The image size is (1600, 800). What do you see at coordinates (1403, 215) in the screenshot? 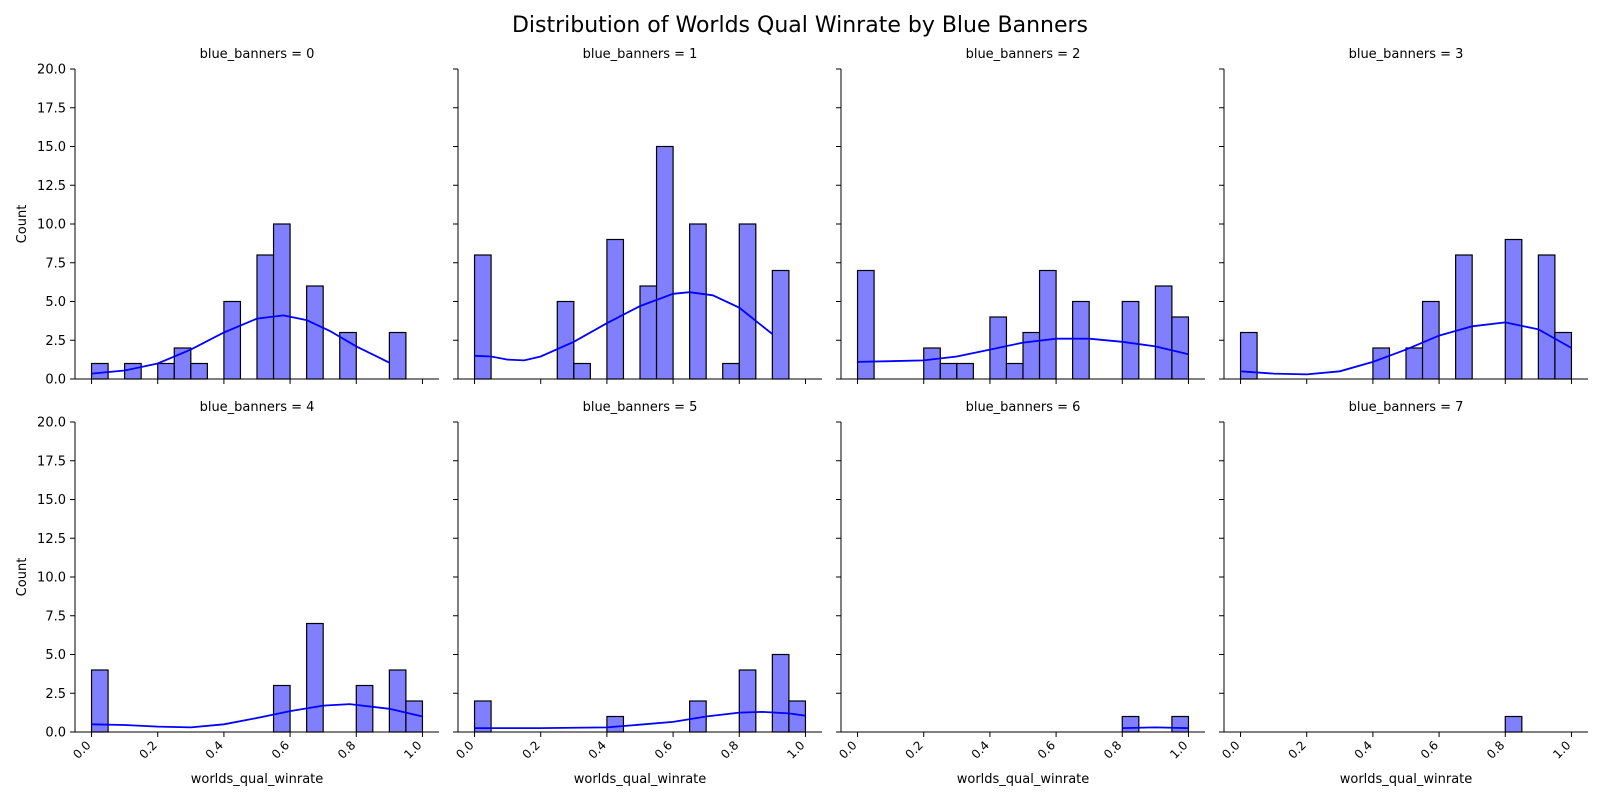
I see `panel-3: blue_banners = 3` at bounding box center [1403, 215].